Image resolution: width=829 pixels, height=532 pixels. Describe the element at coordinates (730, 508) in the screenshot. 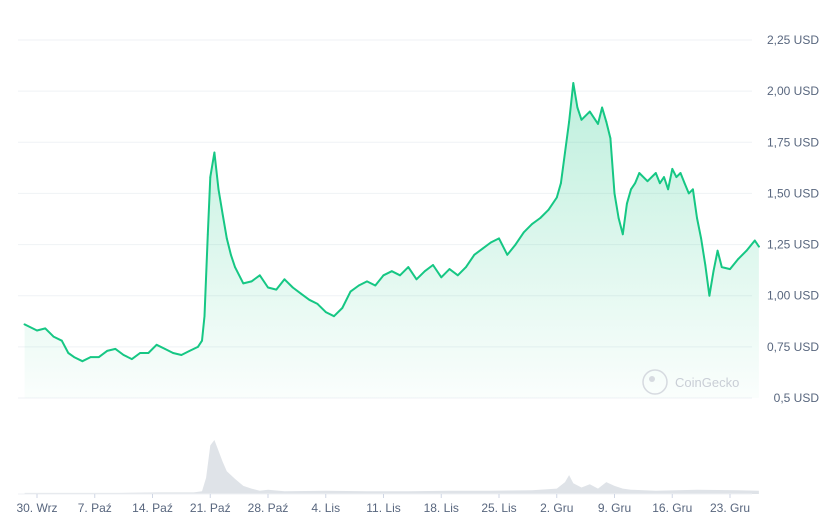

I see `x-tick-label: 23. Gru` at that location.